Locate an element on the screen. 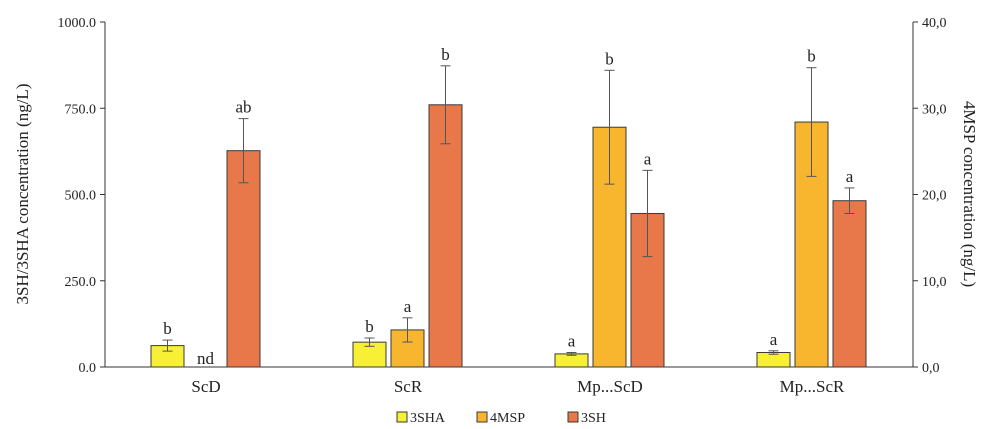 The width and height of the screenshot is (994, 429). legend-label: 3SH is located at coordinates (593, 418).